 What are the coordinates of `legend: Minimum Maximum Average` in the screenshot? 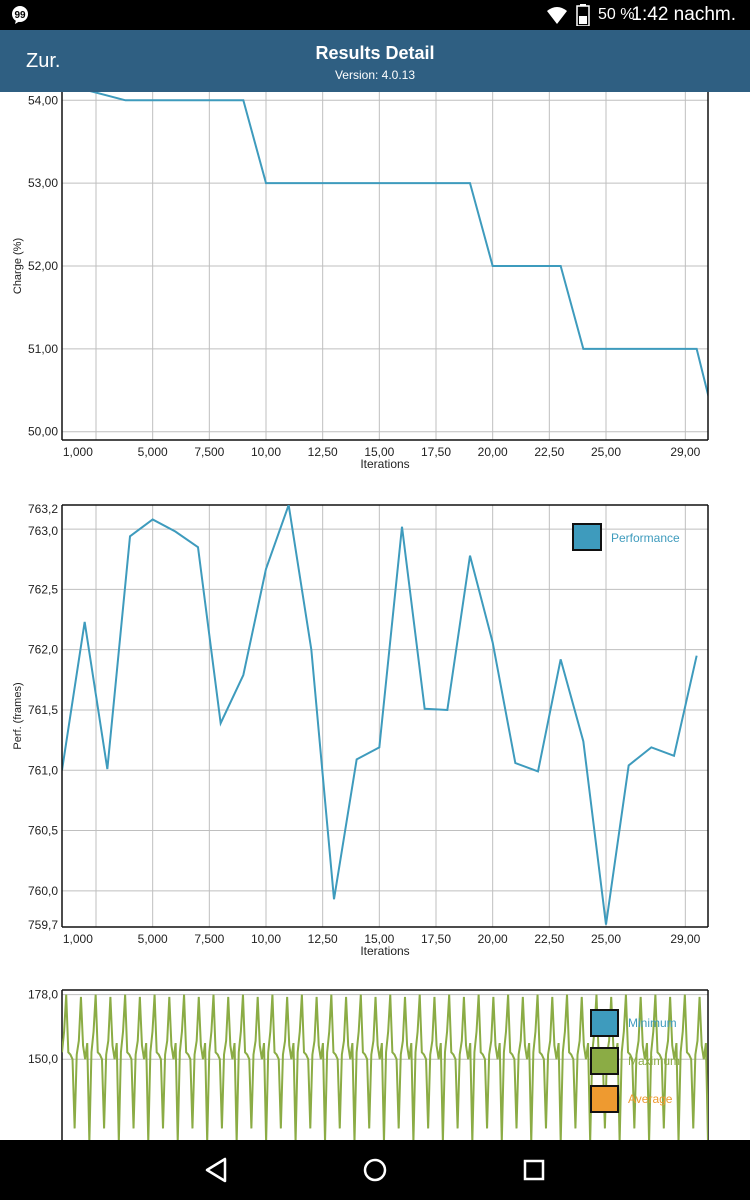 It's located at (635, 1061).